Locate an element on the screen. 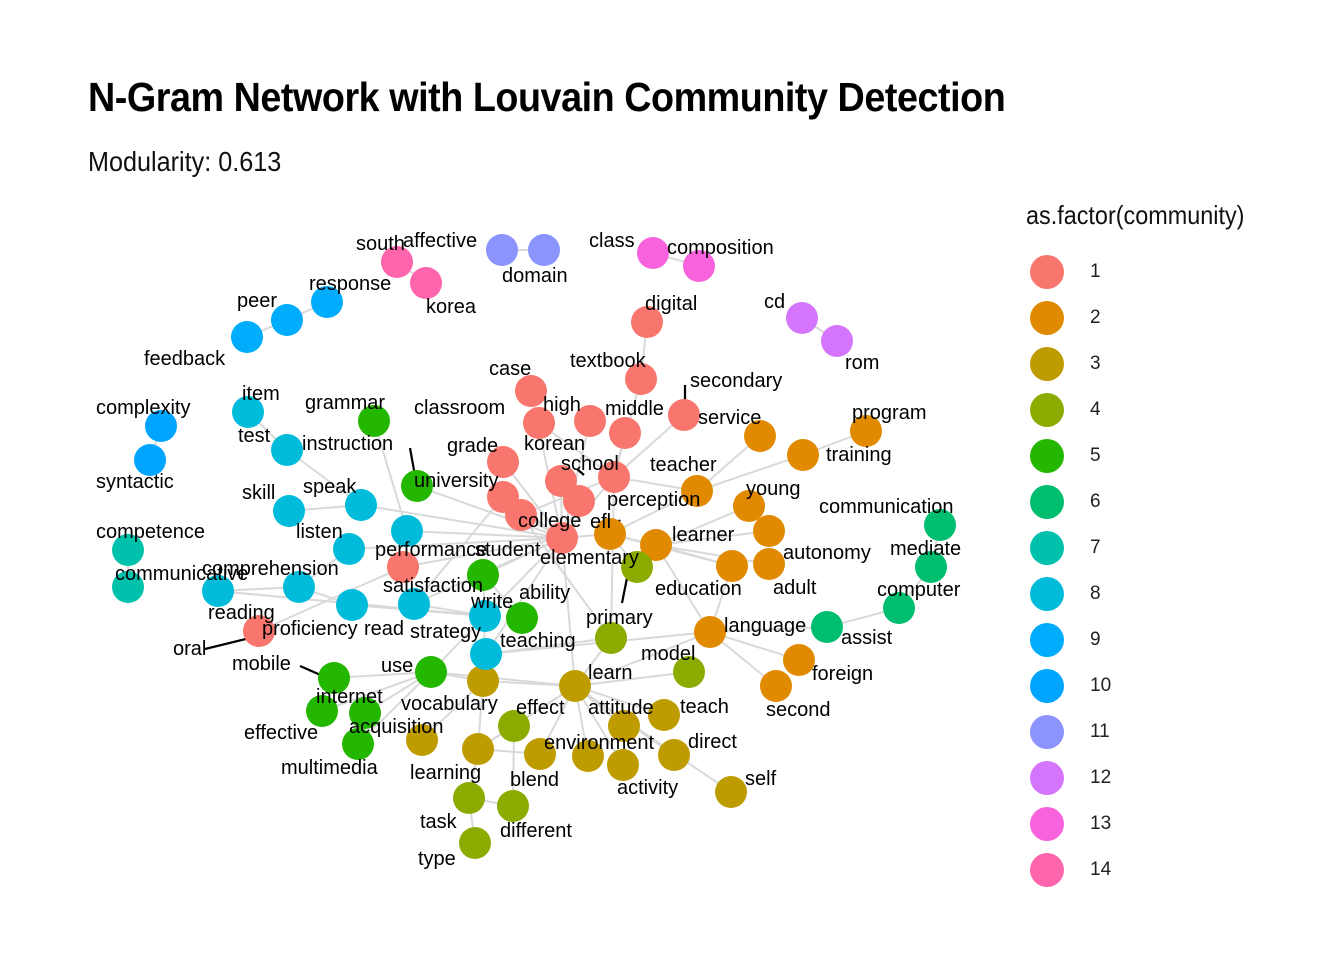  node-syntactic is located at coordinates (150, 460).